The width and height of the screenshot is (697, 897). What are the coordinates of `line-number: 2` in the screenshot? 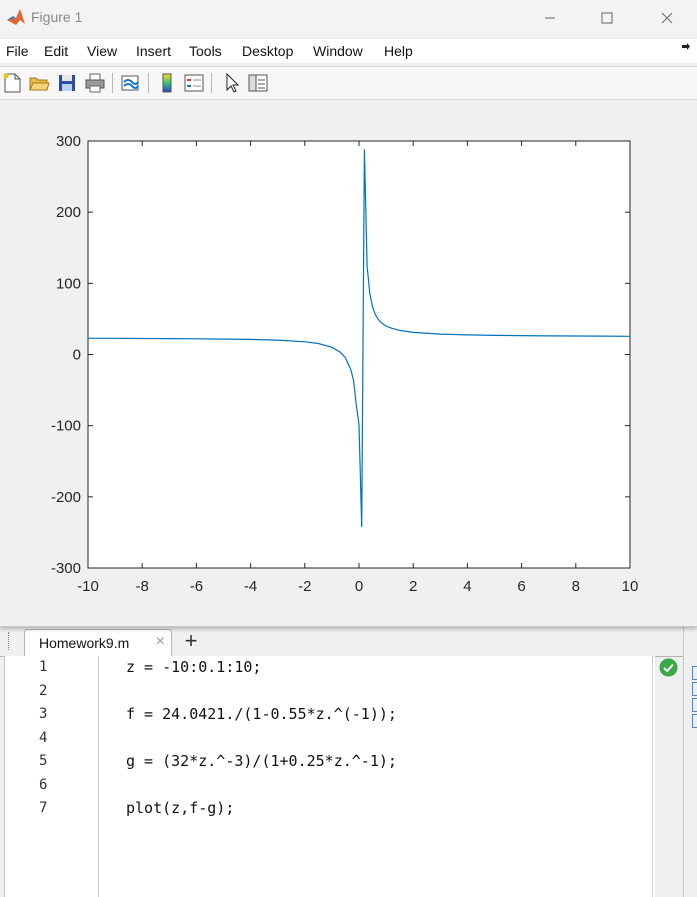 It's located at (43, 691).